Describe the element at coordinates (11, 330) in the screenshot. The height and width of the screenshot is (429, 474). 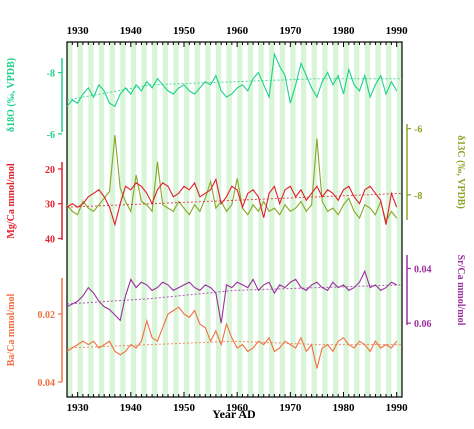
I see `baca-y-label: Ba/Ca mmol/mol` at that location.